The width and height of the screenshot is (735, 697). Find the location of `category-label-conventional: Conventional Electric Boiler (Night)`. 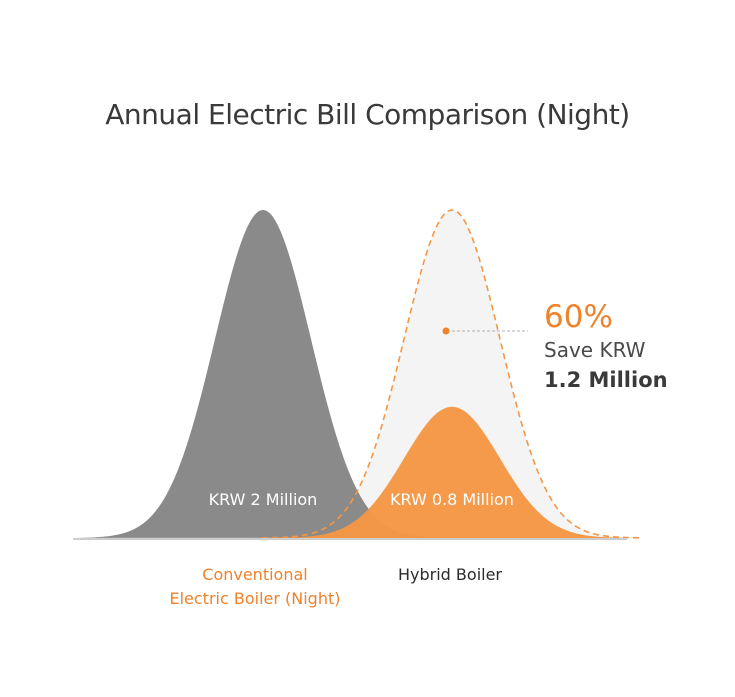

category-label-conventional: Conventional Electric Boiler (Night) is located at coordinates (255, 587).